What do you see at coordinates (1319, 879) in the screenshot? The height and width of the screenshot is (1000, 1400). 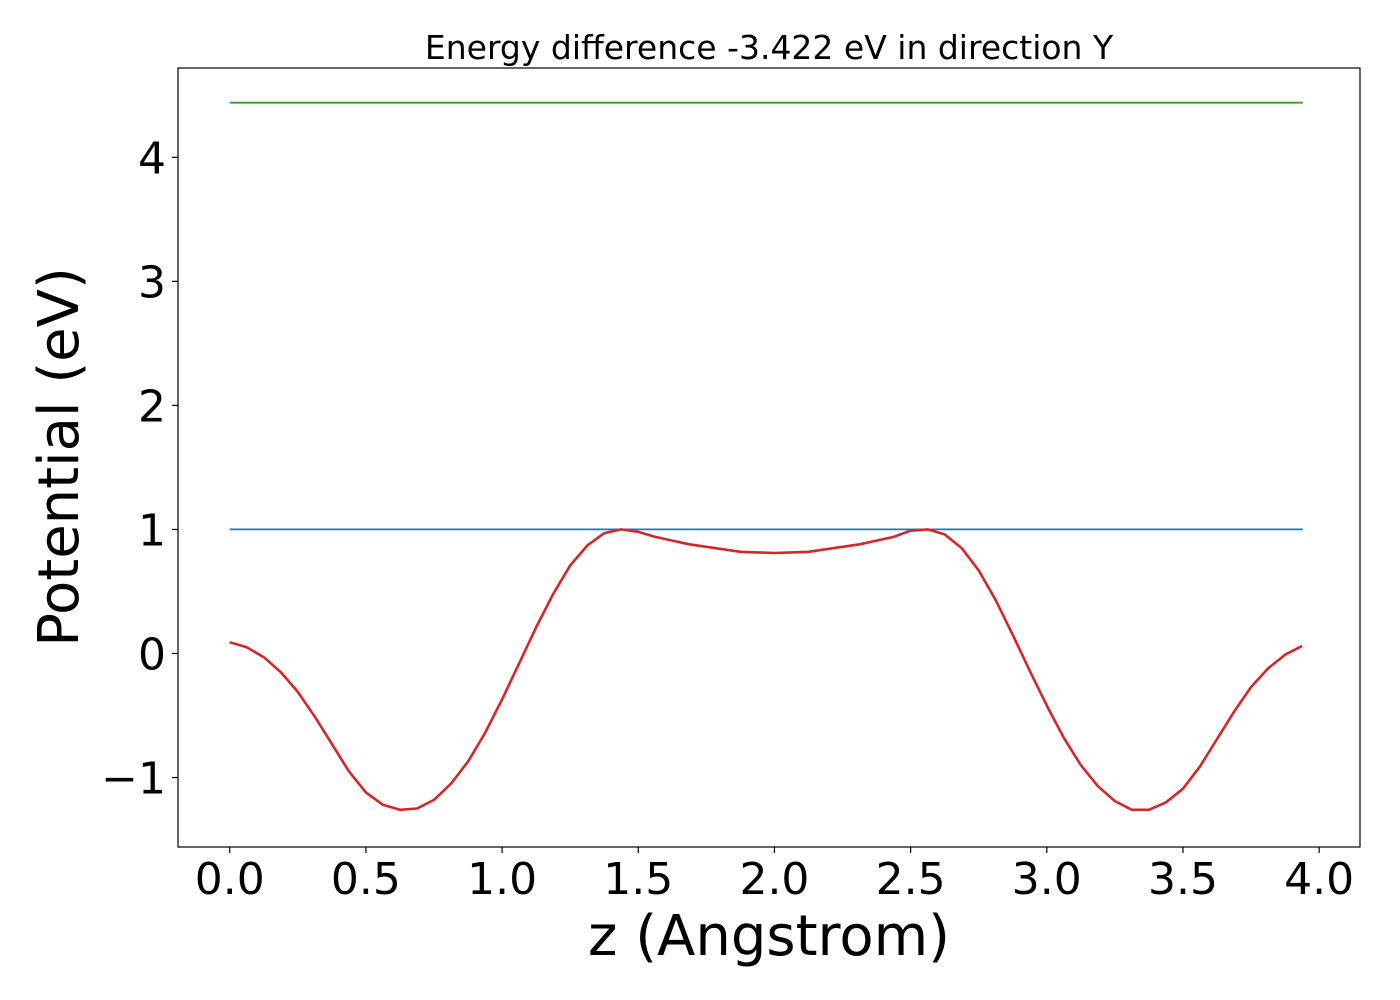 I see `x-tick-label: 4.0` at bounding box center [1319, 879].